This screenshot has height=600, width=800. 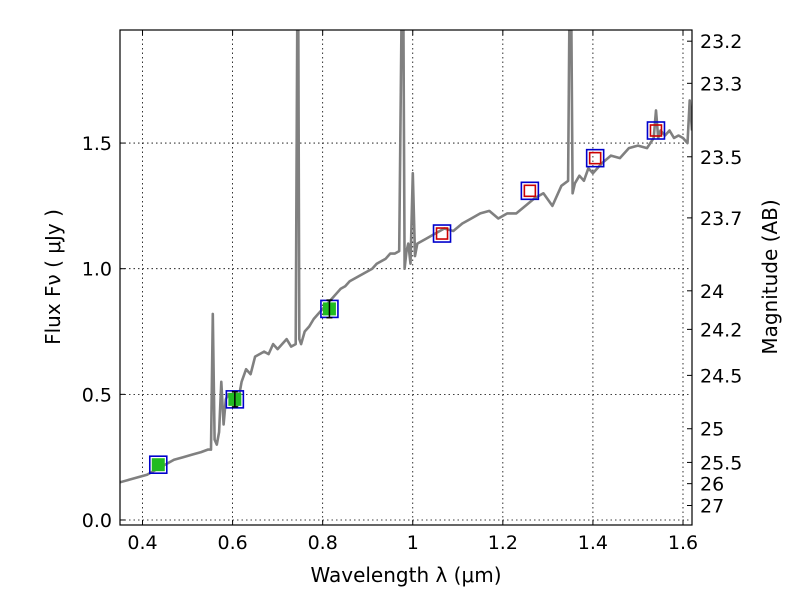 What do you see at coordinates (97, 521) in the screenshot?
I see `y-tick-label: 0.0` at bounding box center [97, 521].